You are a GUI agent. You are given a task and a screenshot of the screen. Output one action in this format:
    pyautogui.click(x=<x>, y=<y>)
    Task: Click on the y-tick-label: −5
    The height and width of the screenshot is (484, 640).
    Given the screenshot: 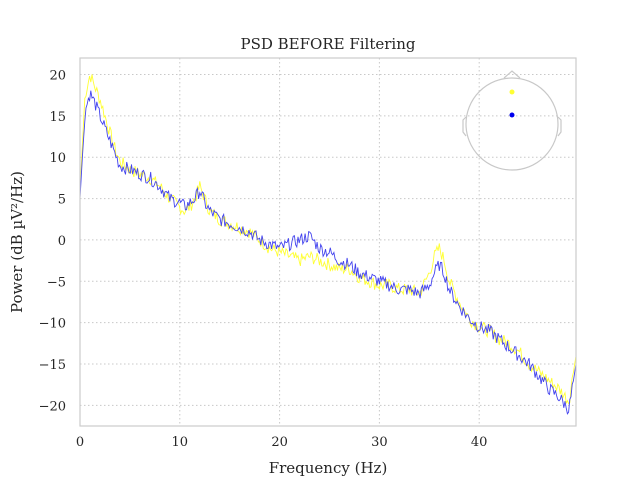 What is the action you would take?
    pyautogui.click(x=56, y=282)
    